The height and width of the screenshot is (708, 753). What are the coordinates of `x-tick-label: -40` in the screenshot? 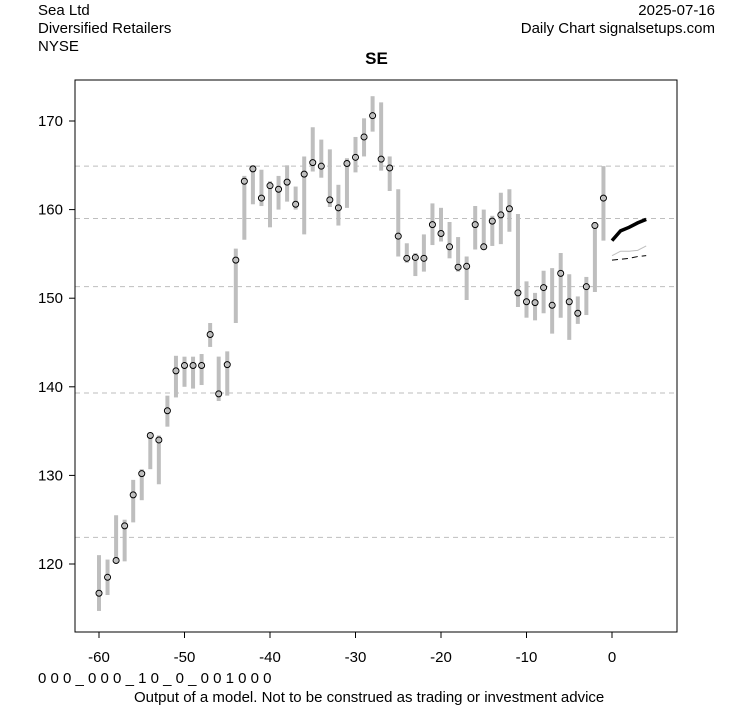 It's located at (270, 657).